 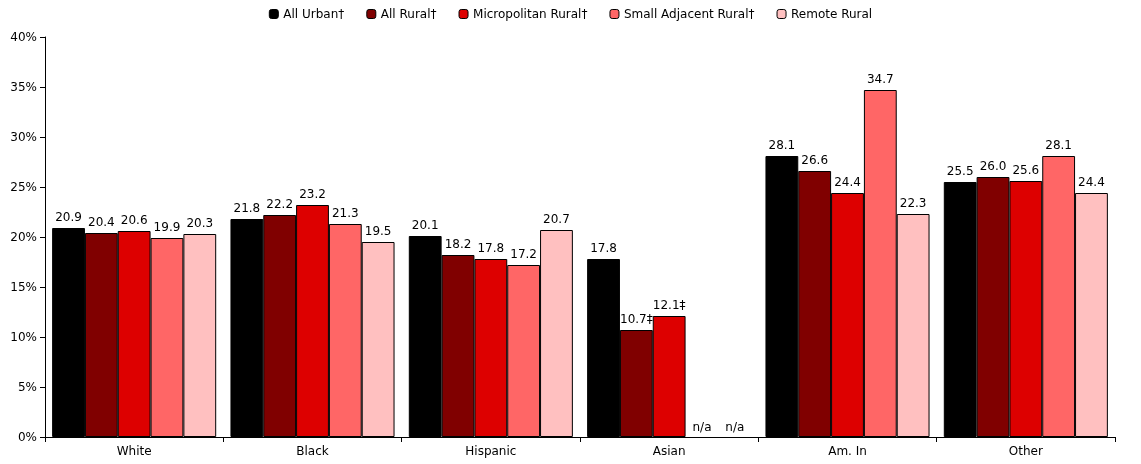 I want to click on data-label: 21.8, so click(x=247, y=208).